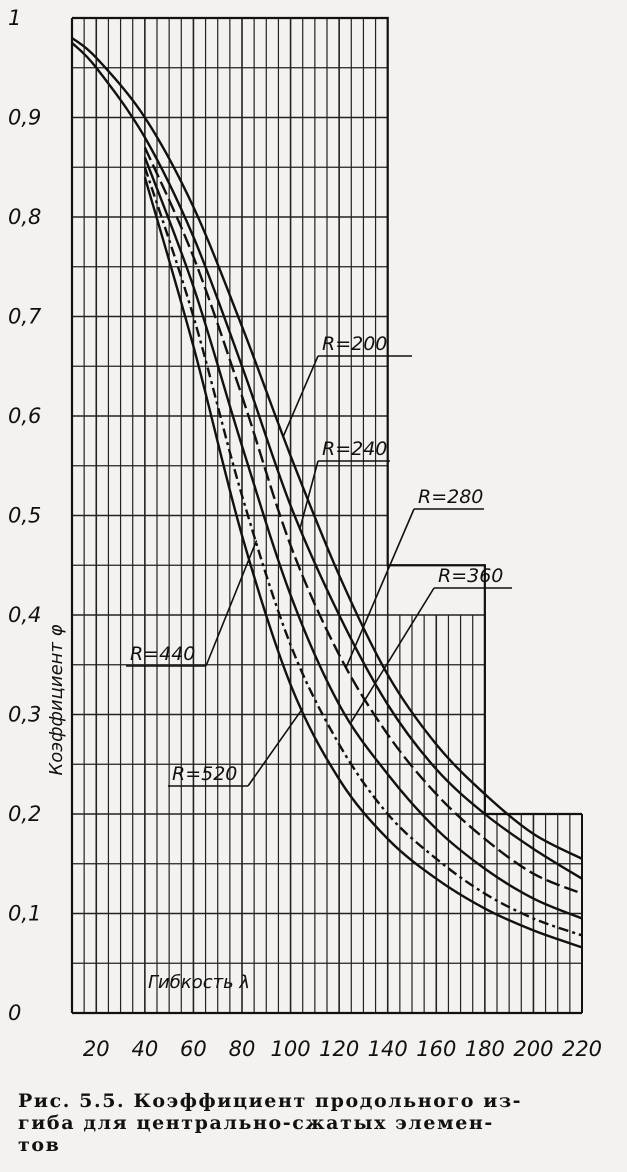  What do you see at coordinates (533, 1049) in the screenshot?
I see `x-tick-label: 200` at bounding box center [533, 1049].